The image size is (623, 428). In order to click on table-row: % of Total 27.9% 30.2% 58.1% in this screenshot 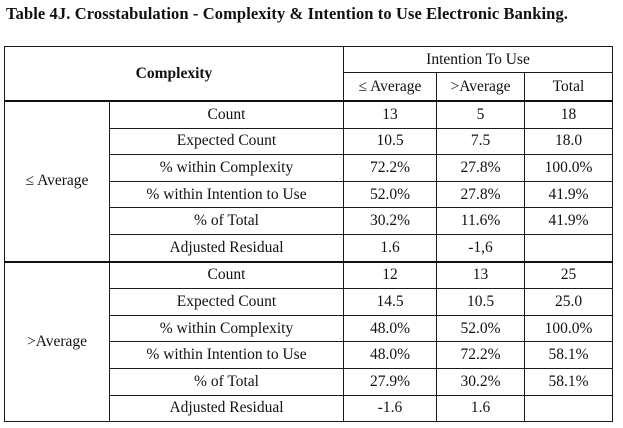, I will do `click(309, 381)`.